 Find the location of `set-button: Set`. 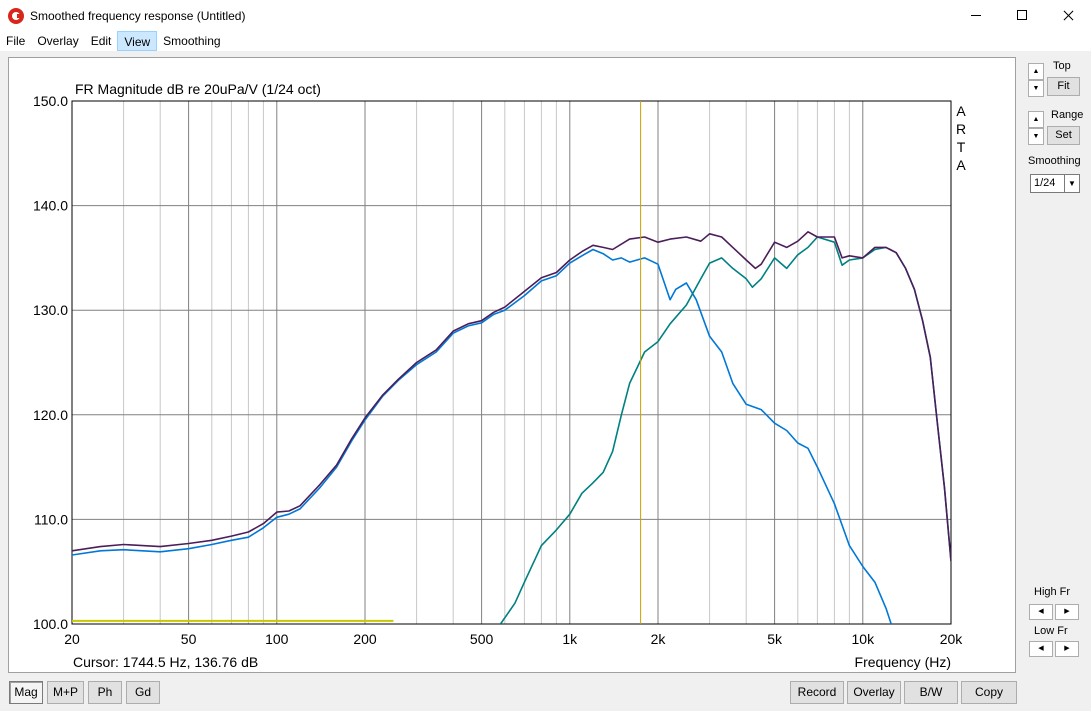

set-button: Set is located at coordinates (1063, 135).